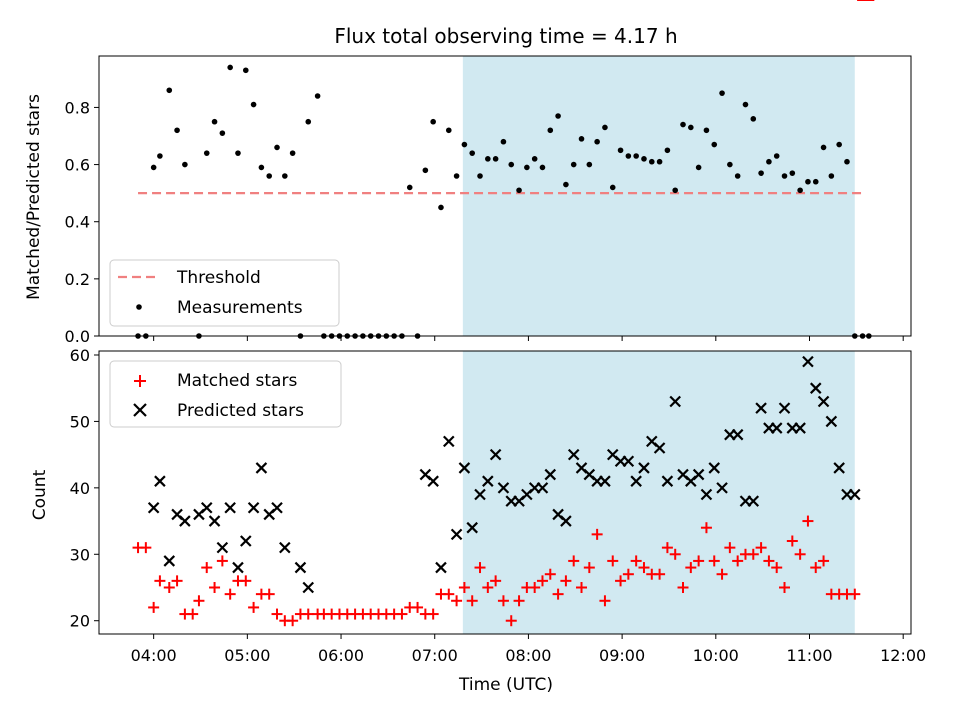 This screenshot has width=960, height=720. Describe the element at coordinates (528, 655) in the screenshot. I see `x-tick-label: 08:00` at that location.